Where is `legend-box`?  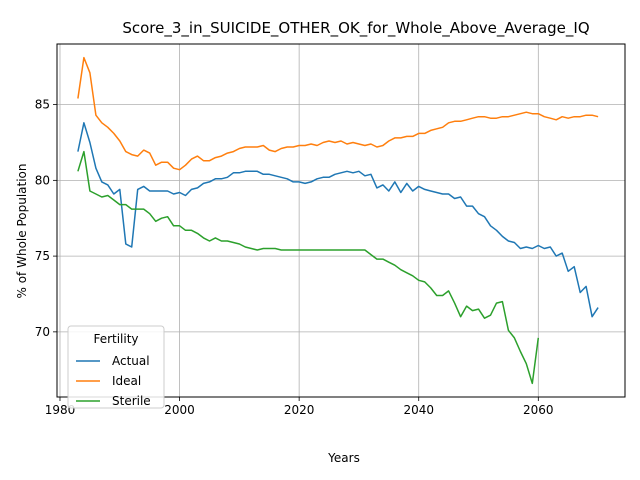 legend-box is located at coordinates (116, 367).